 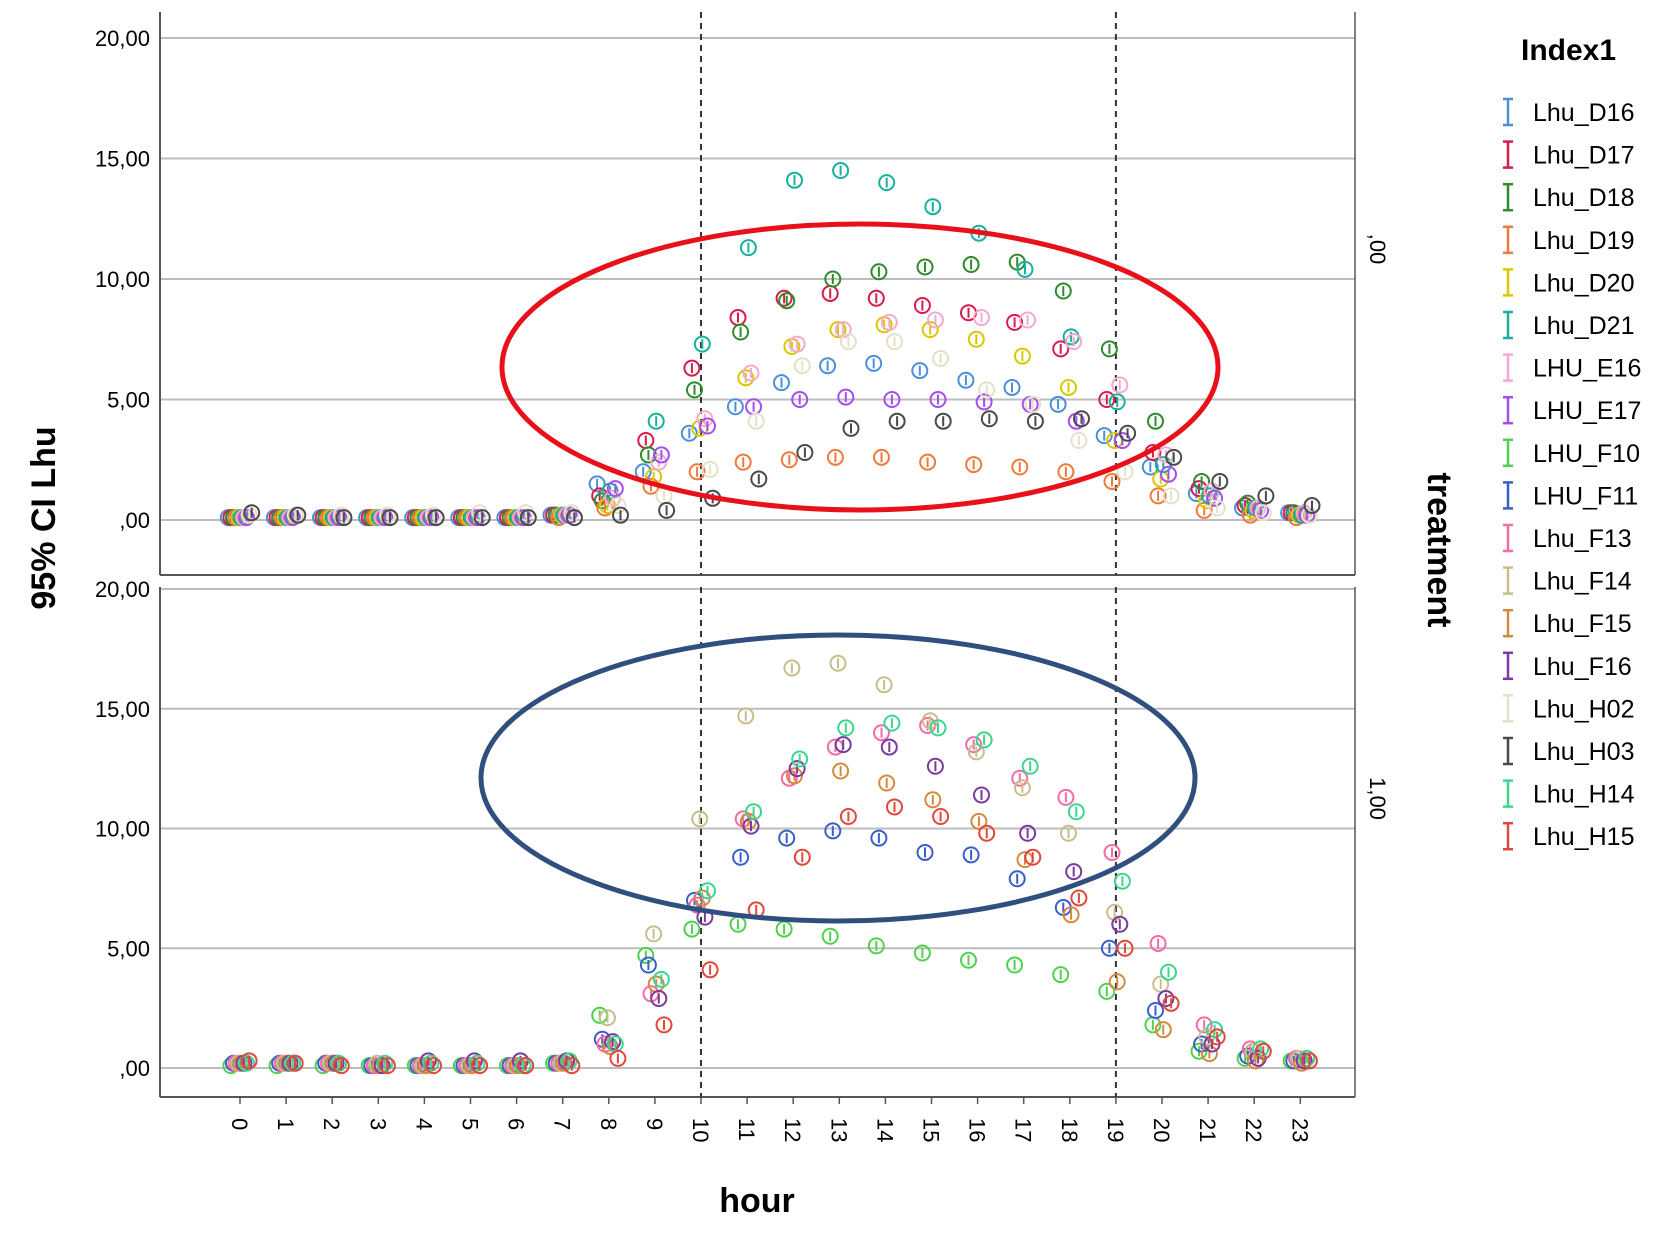 I want to click on x-tick-label: 0, so click(x=239, y=1124).